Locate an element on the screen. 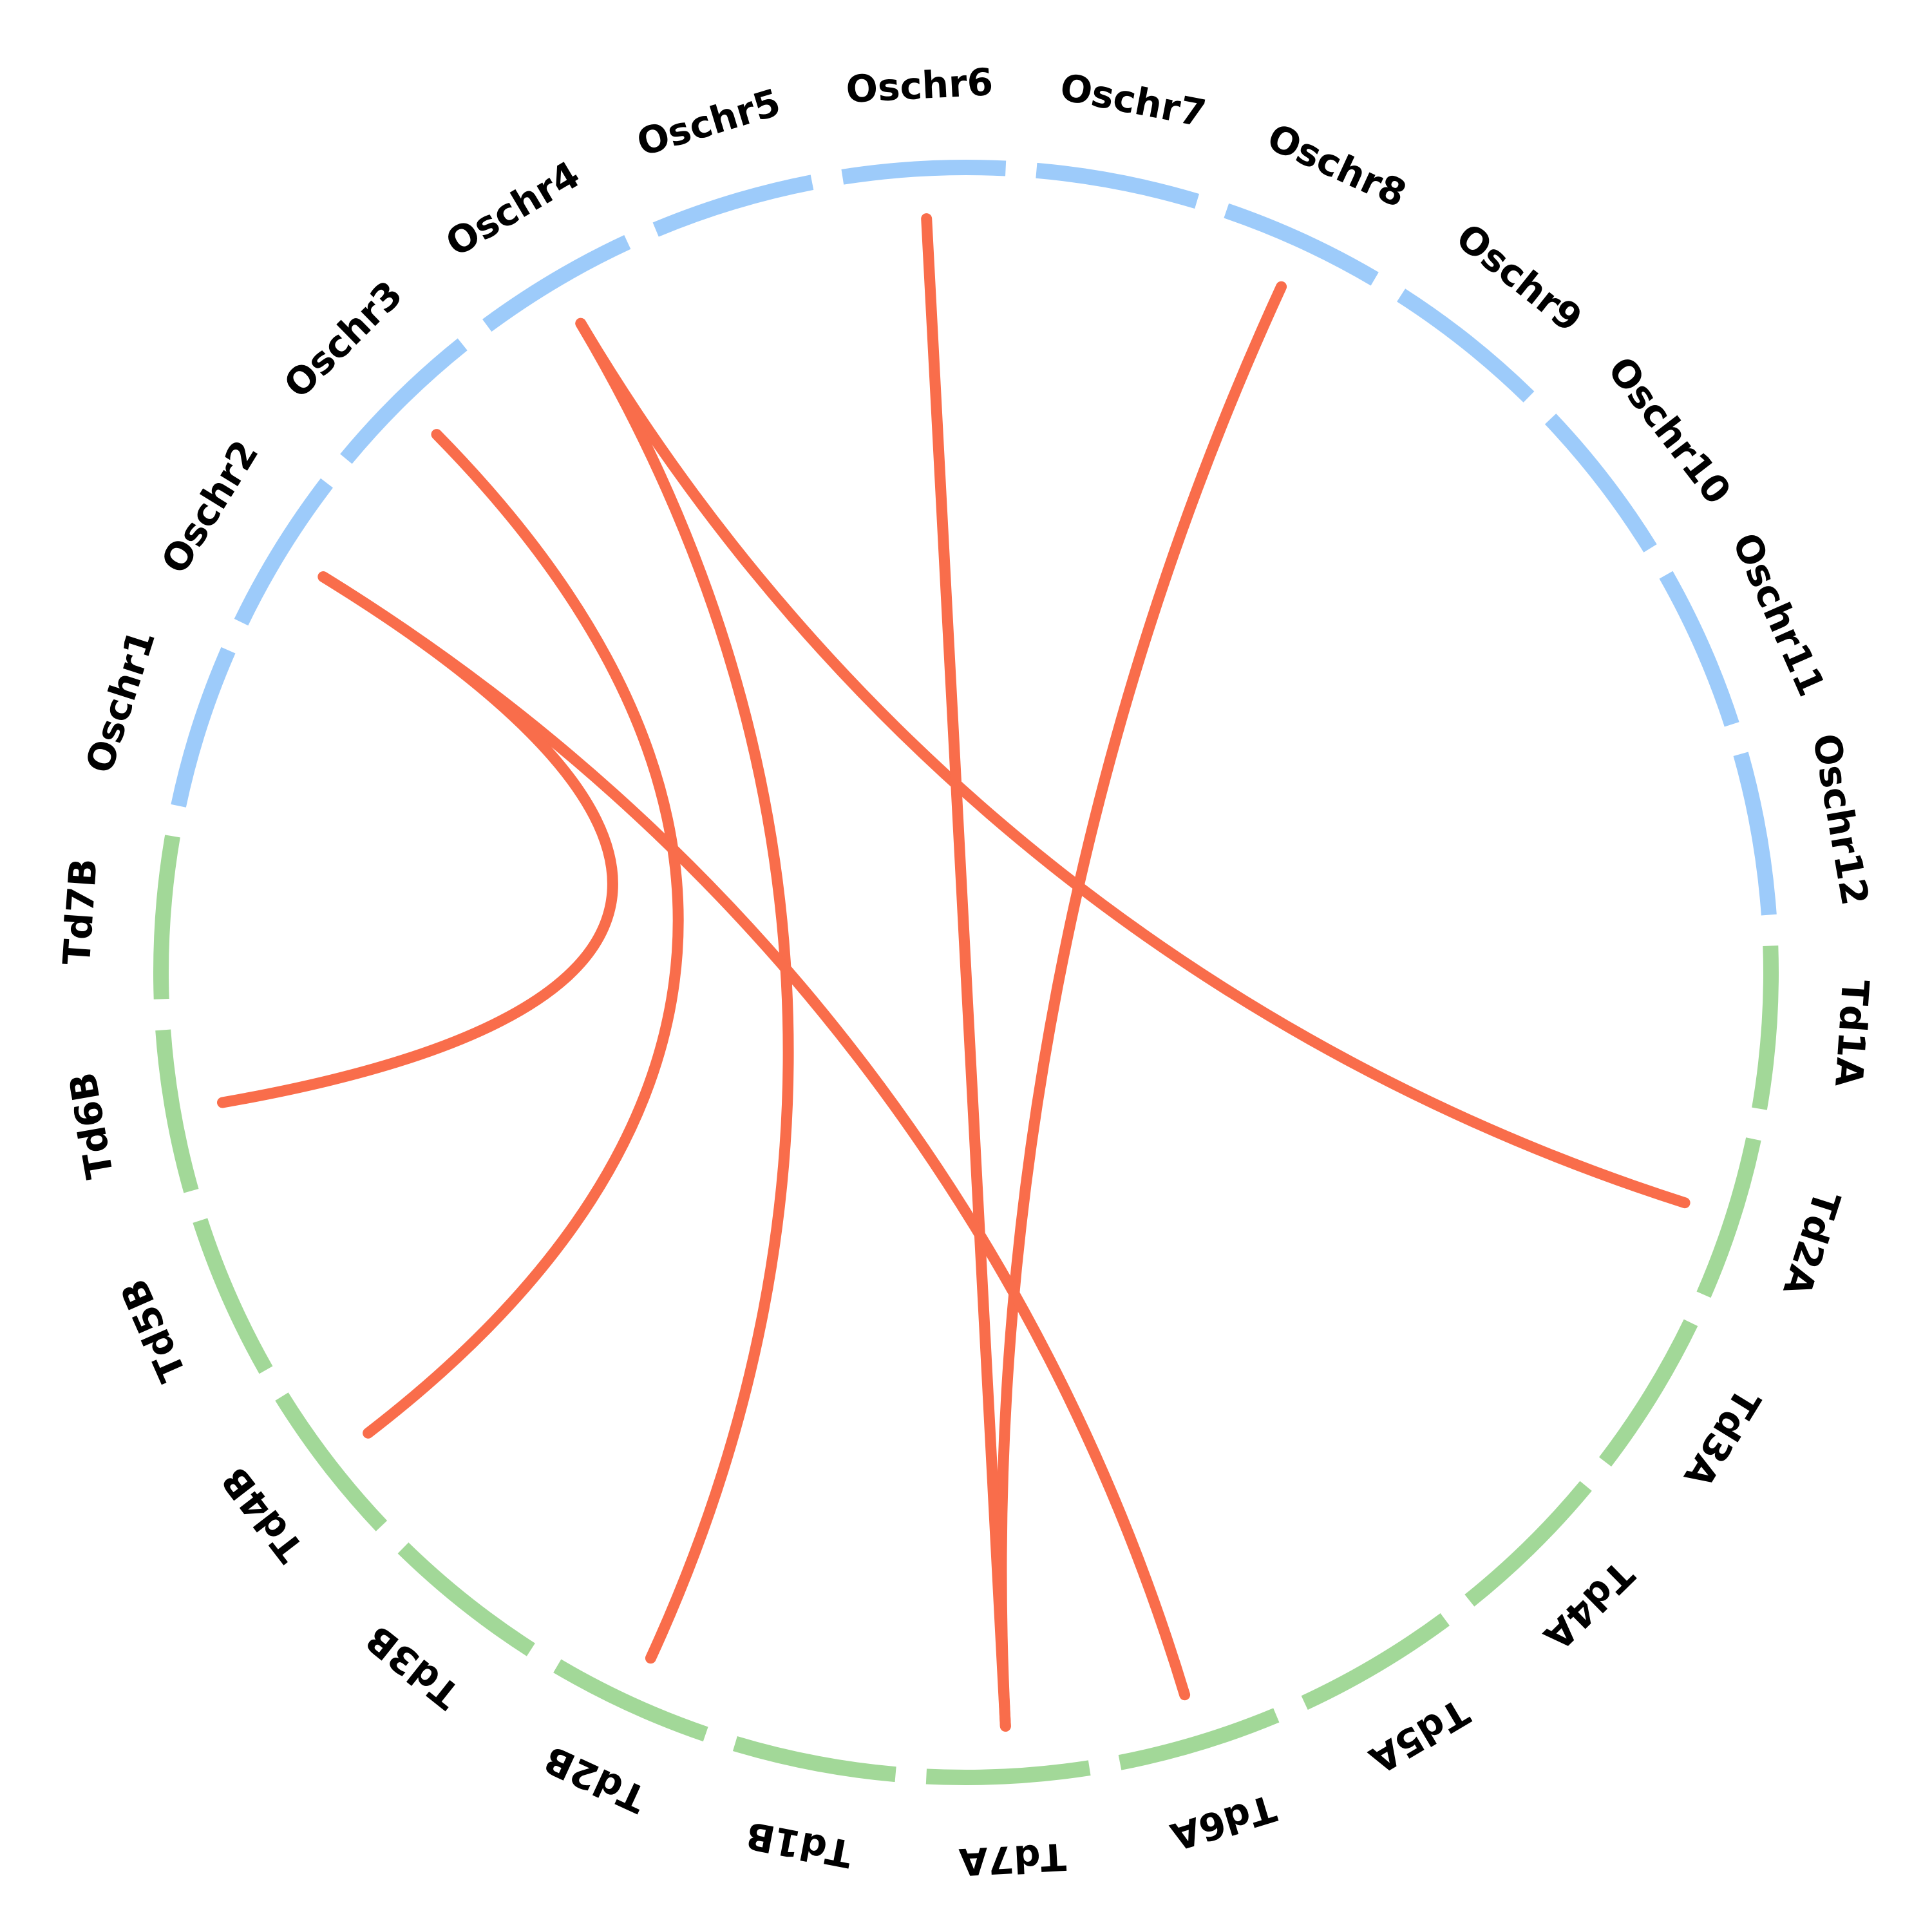 This screenshot has width=1932, height=1932. segment-Oschr12 is located at coordinates (1755, 834).